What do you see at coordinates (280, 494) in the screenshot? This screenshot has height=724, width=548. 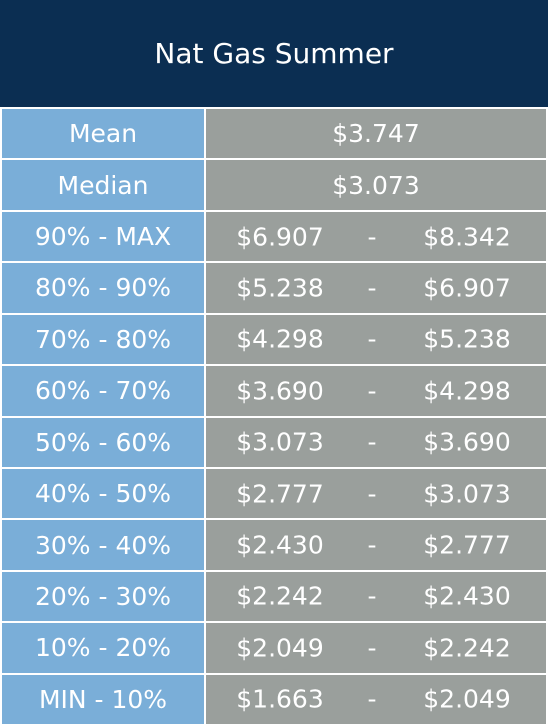 I see `range-low: $2.777` at bounding box center [280, 494].